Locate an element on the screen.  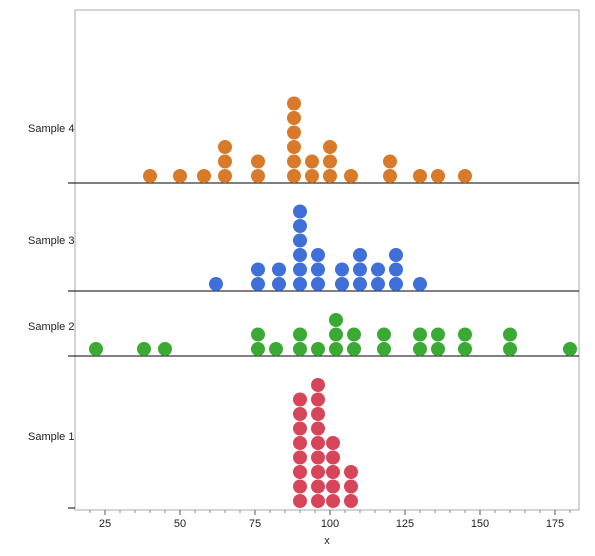
panel-label: Sample 4 is located at coordinates (51, 129).